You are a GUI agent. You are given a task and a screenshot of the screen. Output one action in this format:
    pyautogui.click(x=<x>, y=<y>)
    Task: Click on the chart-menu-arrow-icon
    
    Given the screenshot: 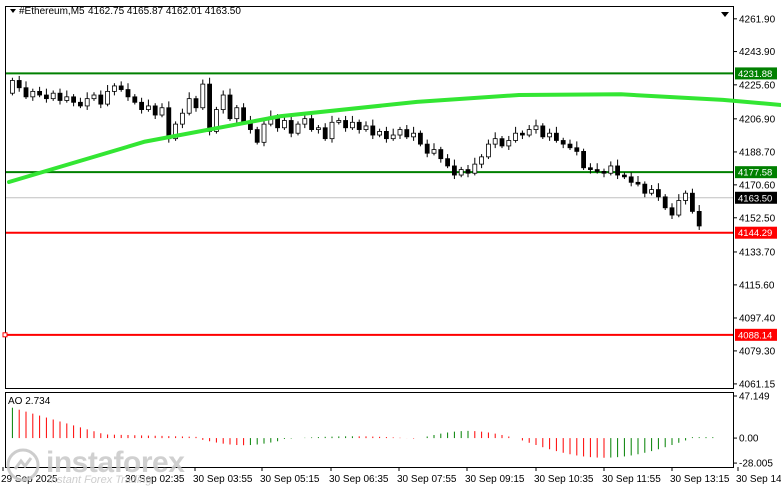 What is the action you would take?
    pyautogui.click(x=725, y=14)
    